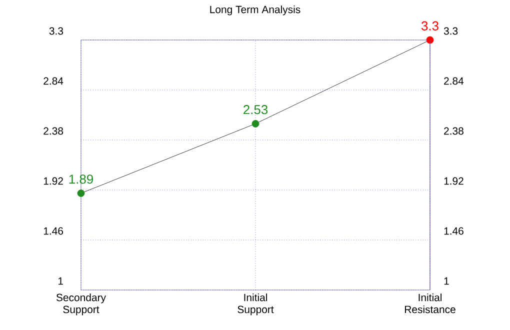 The image size is (510, 330). What do you see at coordinates (81, 305) in the screenshot?
I see `x-tick-label: Secondary Support` at bounding box center [81, 305].